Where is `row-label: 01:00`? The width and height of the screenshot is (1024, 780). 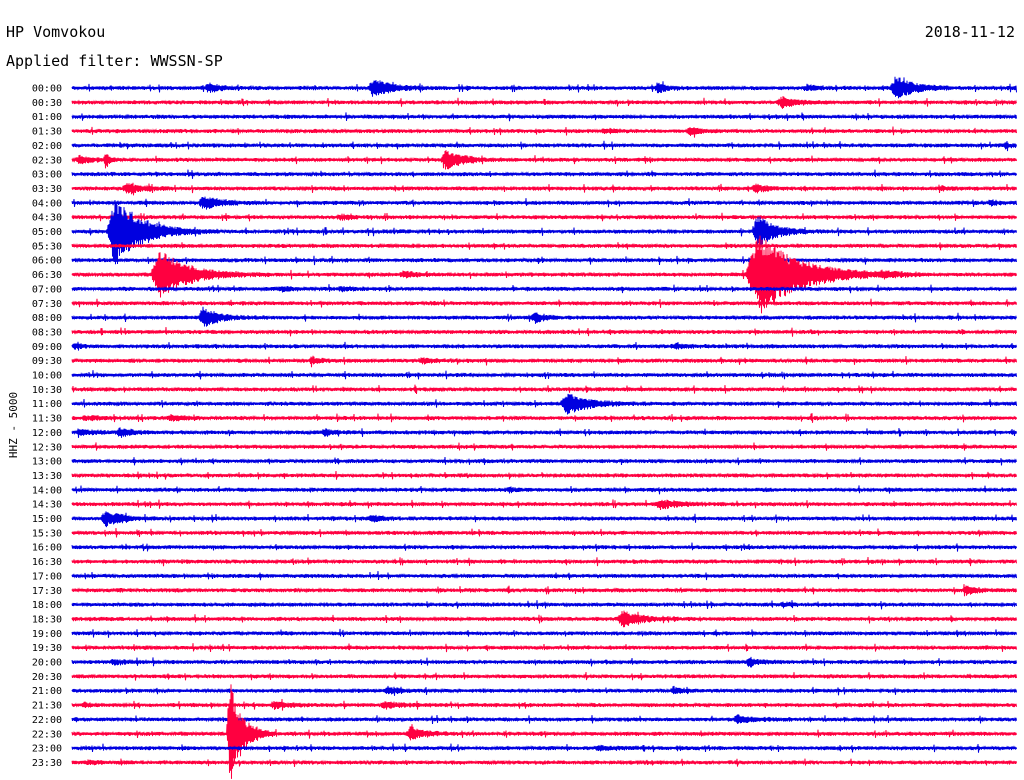 row-label: 01:00 is located at coordinates (47, 117).